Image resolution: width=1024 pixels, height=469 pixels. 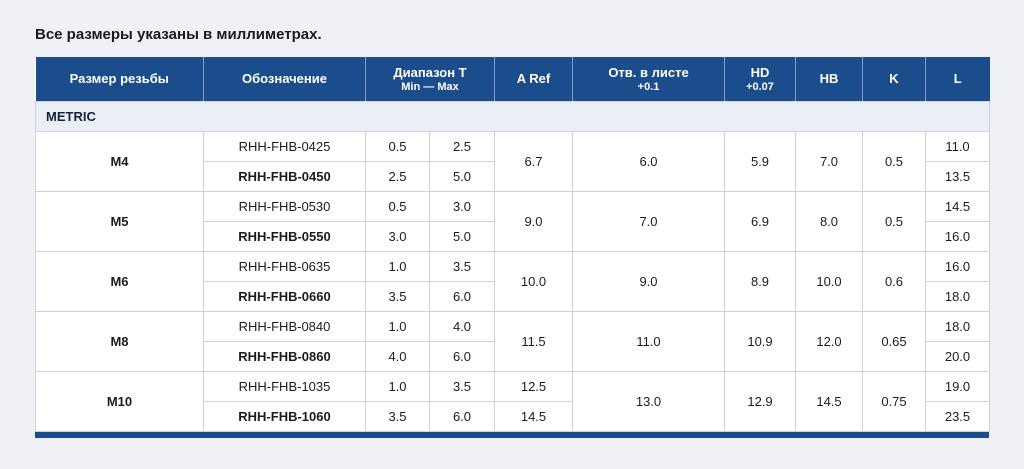 What do you see at coordinates (760, 86) in the screenshot?
I see `col-header-hd-sub: +0.07` at bounding box center [760, 86].